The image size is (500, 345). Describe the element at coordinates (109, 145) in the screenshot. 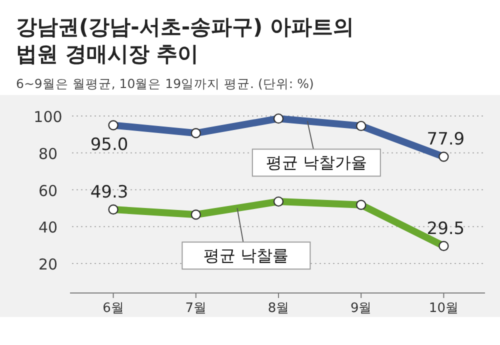

I see `data-label: 95.0` at that location.